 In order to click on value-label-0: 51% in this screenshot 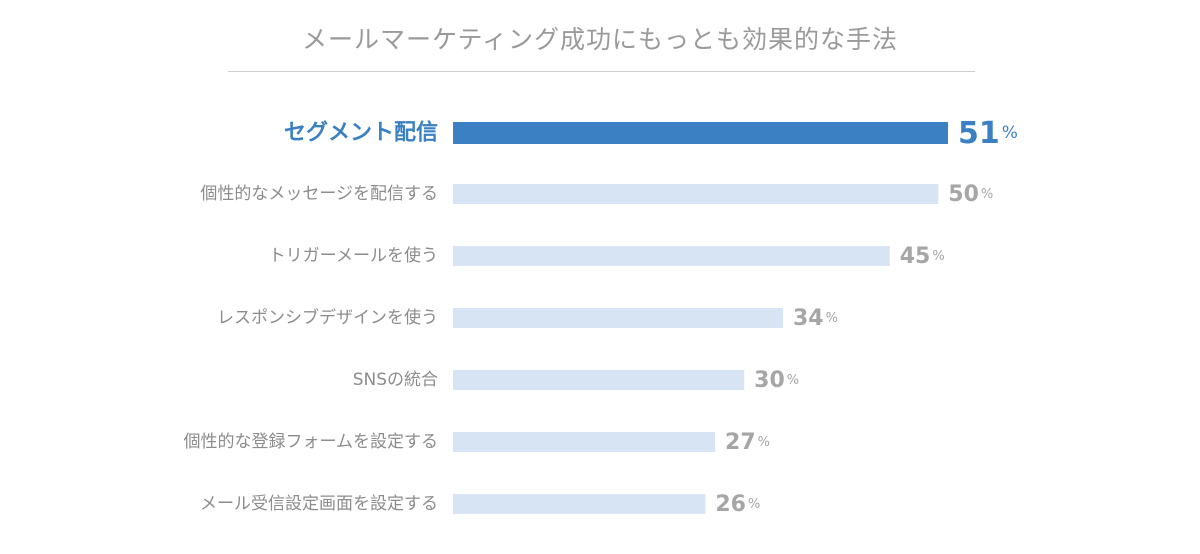, I will do `click(988, 133)`.